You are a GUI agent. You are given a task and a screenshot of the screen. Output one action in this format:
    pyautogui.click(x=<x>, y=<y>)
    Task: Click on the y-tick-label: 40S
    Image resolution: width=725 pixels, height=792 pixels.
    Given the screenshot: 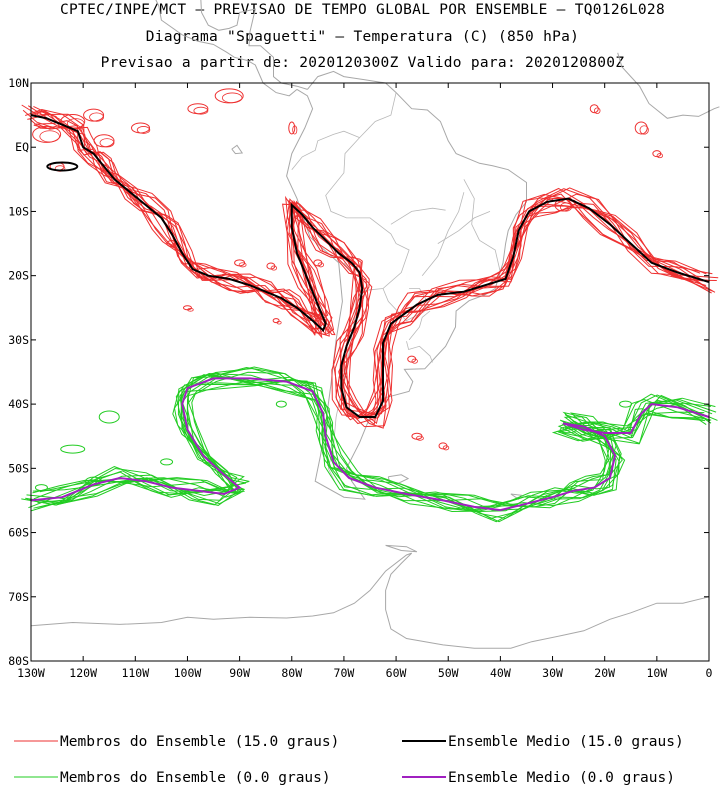 What is the action you would take?
    pyautogui.click(x=18, y=404)
    